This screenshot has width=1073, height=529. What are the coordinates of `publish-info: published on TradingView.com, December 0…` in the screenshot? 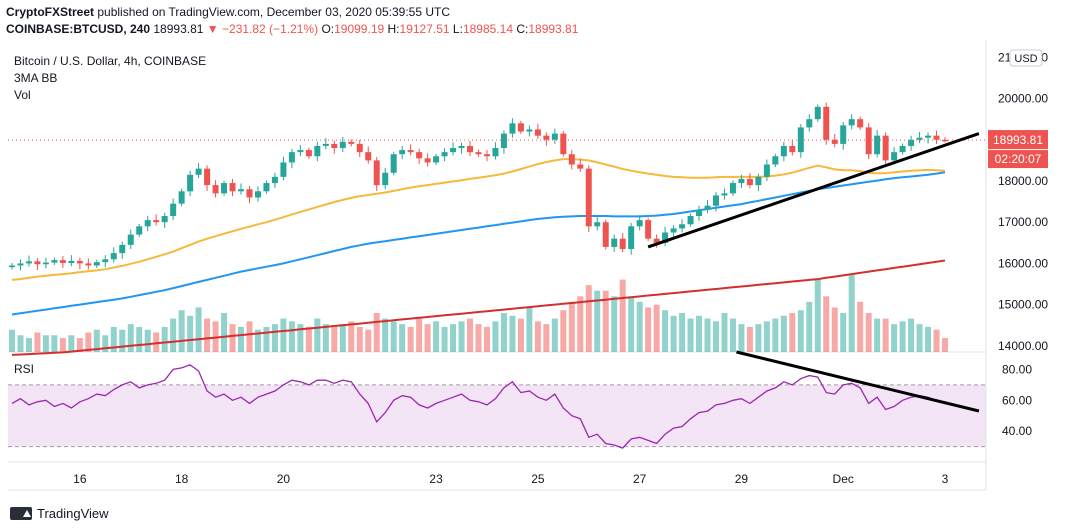 It's located at (274, 12).